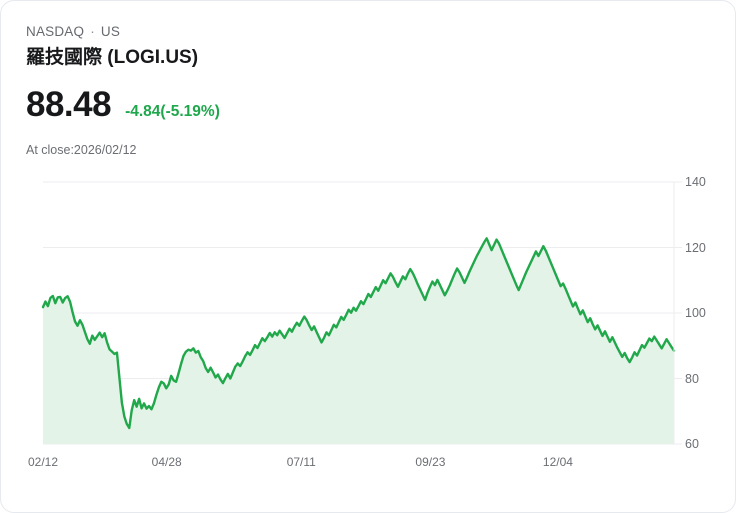 The height and width of the screenshot is (513, 736). Describe the element at coordinates (430, 462) in the screenshot. I see `x-tick-label: 09/23` at that location.